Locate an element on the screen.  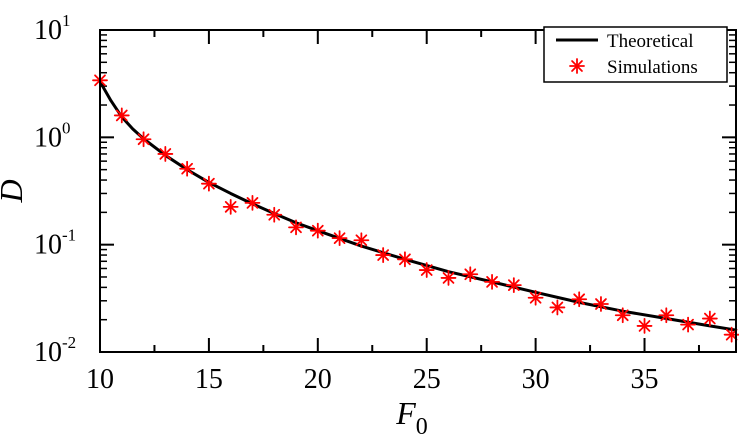
x-tick-label: 35 is located at coordinates (645, 379).